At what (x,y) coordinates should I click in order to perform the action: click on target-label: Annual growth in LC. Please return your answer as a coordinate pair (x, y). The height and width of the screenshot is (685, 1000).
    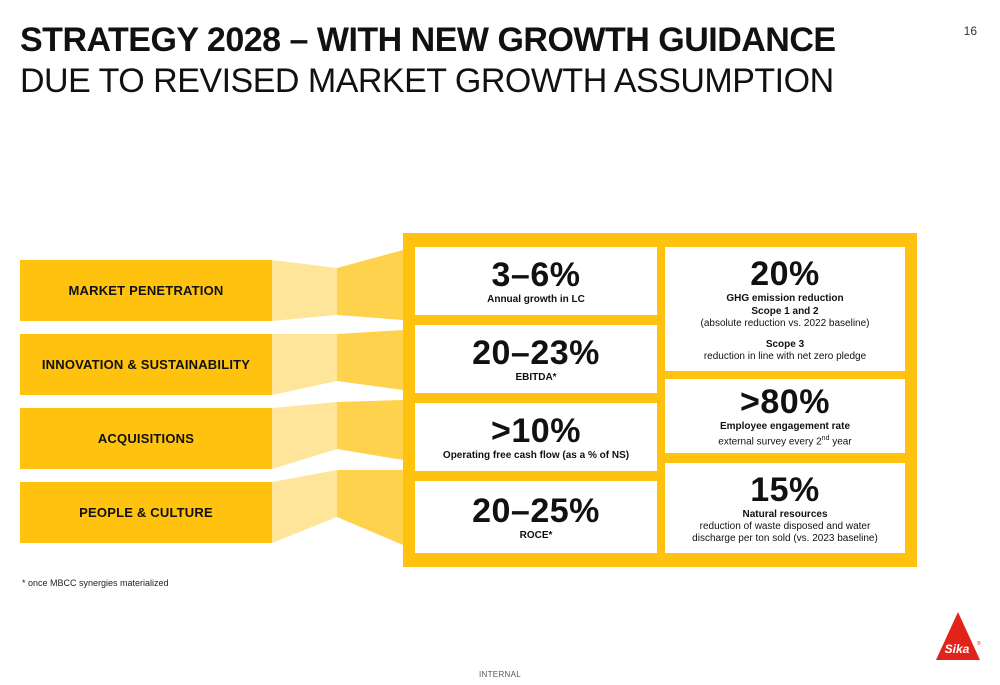
    Looking at the image, I should click on (536, 299).